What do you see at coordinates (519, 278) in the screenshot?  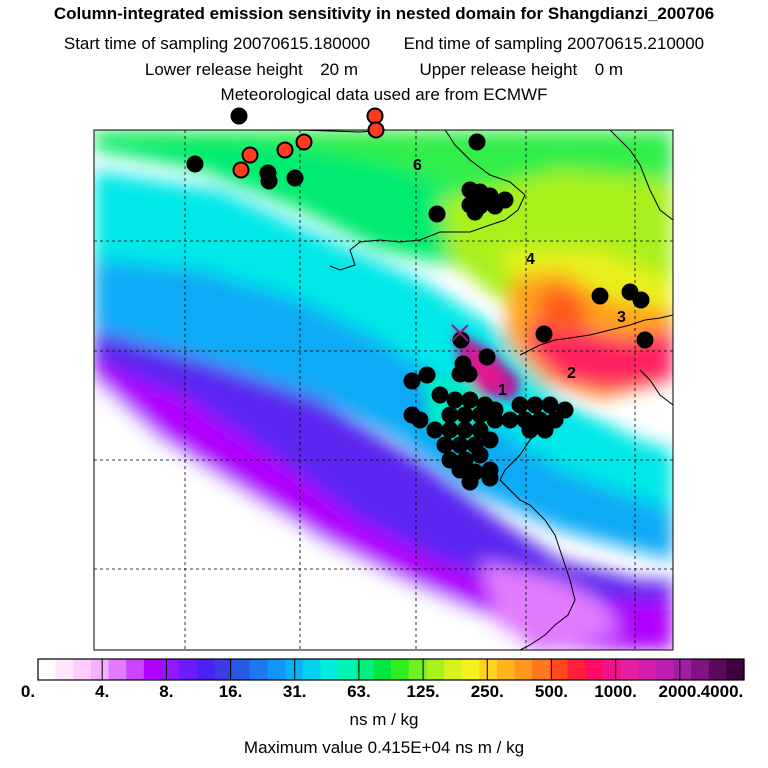 I see `region-labels: 1 2 3 4 6` at bounding box center [519, 278].